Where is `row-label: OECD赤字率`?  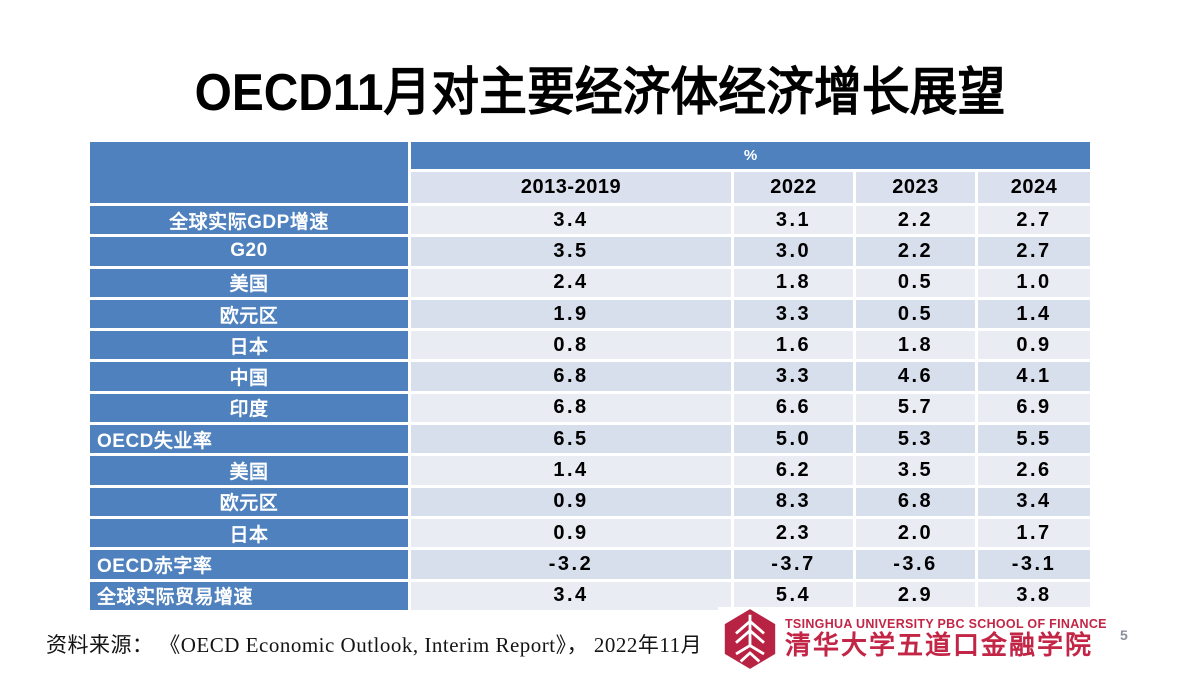
row-label: OECD赤字率 is located at coordinates (249, 564).